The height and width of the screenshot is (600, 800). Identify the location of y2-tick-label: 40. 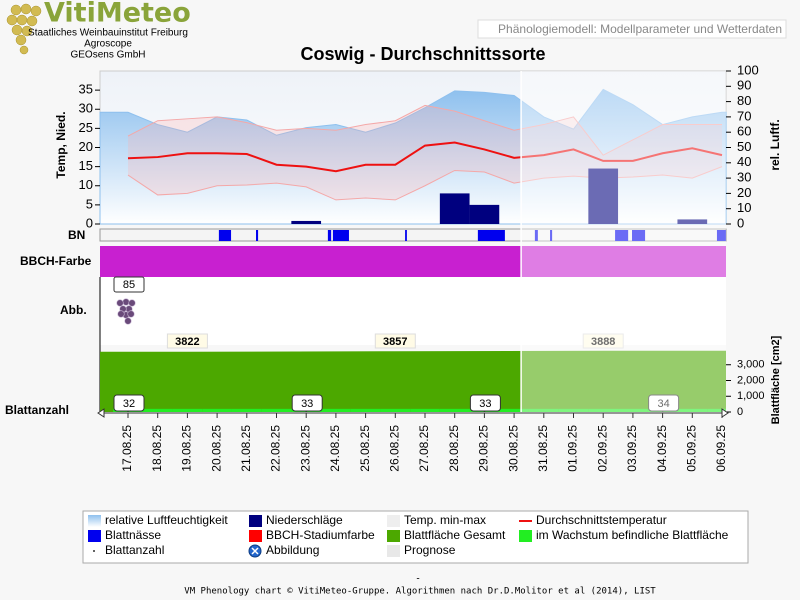
(744, 161).